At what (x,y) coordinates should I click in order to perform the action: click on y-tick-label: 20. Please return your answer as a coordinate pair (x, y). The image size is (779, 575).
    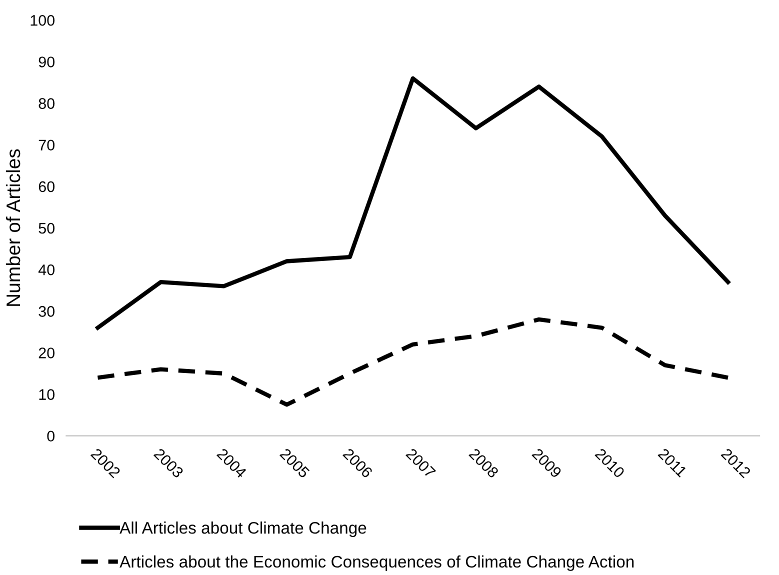
    Looking at the image, I should click on (46, 353).